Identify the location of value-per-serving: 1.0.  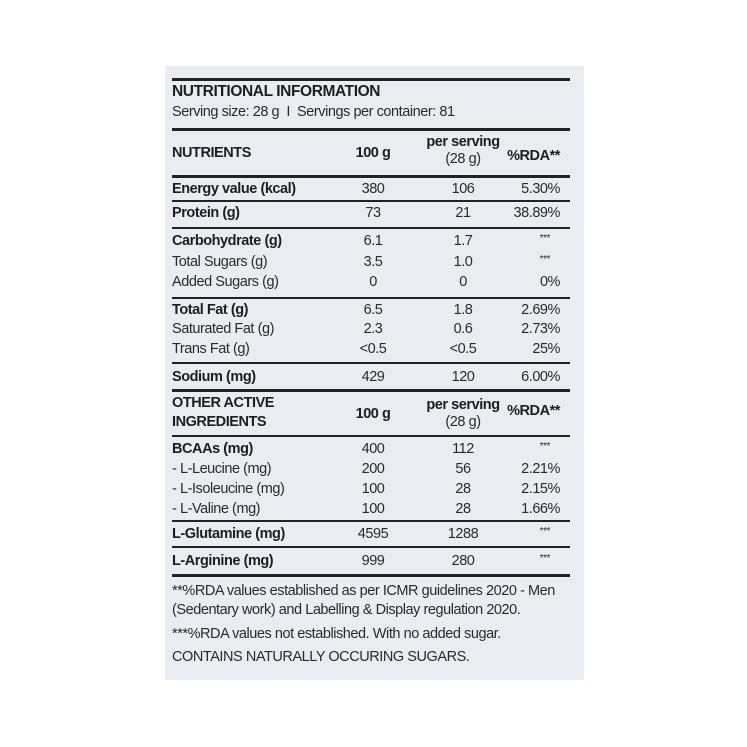
(463, 262).